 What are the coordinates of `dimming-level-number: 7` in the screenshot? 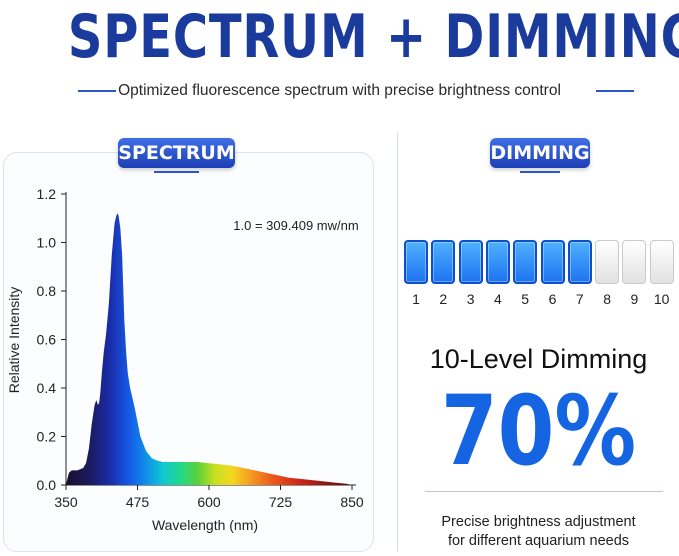 It's located at (579, 299).